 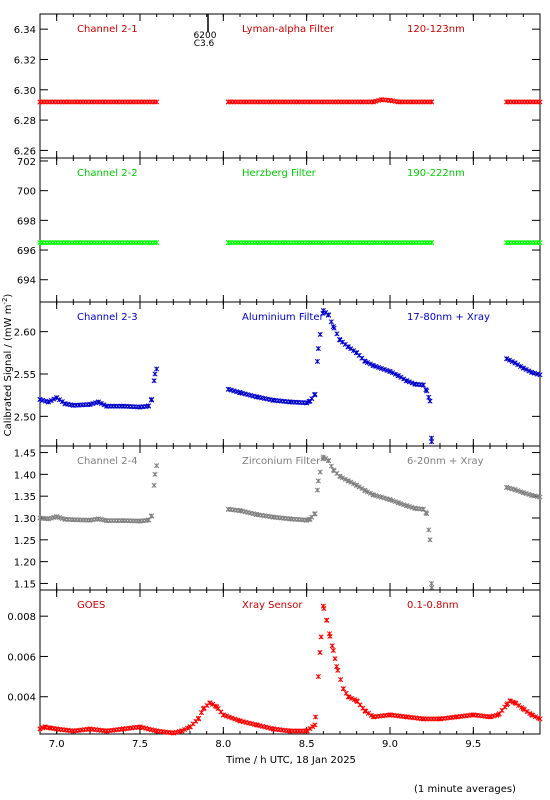 I want to click on y-tick-label: 6.26, so click(x=25, y=151).